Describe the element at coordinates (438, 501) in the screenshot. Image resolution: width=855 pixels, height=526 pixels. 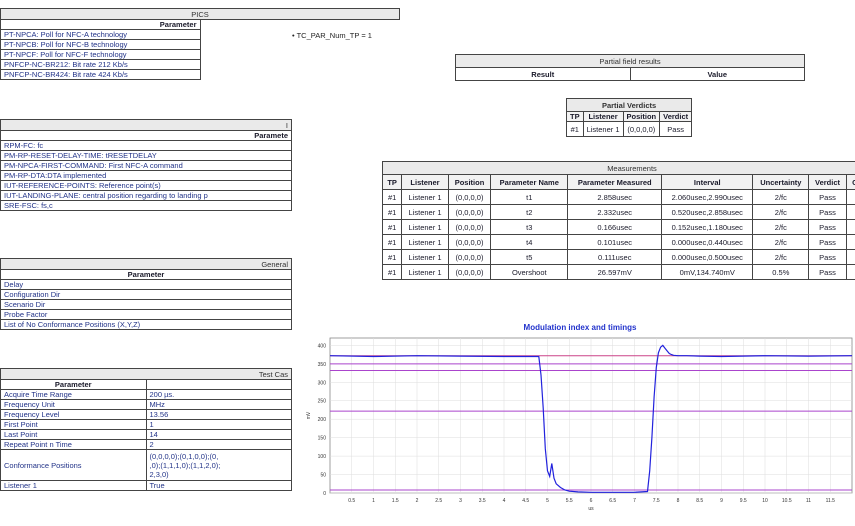
I see `x-tick-label: 2.5` at that location.